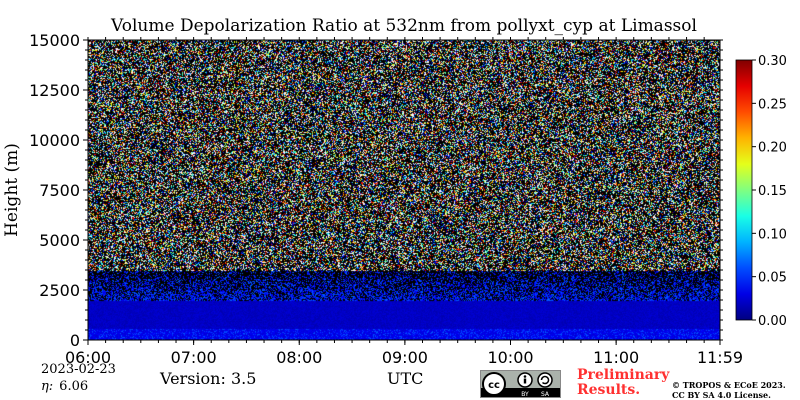 The height and width of the screenshot is (400, 800). Describe the element at coordinates (54, 140) in the screenshot. I see `y-tick-label: 10000` at that location.